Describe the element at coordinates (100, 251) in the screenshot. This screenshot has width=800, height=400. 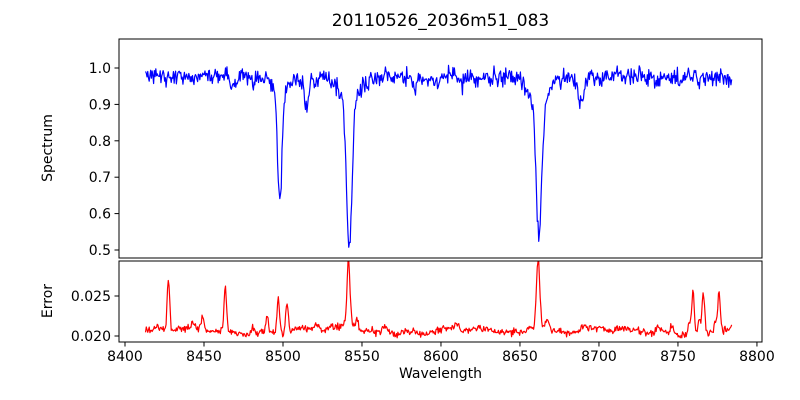
I see `y-tick-label: 0.5` at that location.